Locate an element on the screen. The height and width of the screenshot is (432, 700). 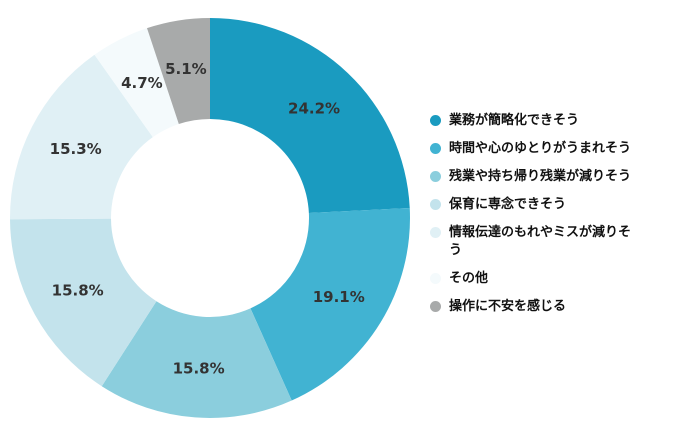
legend-label: 操作に不安を感じる is located at coordinates (508, 306).